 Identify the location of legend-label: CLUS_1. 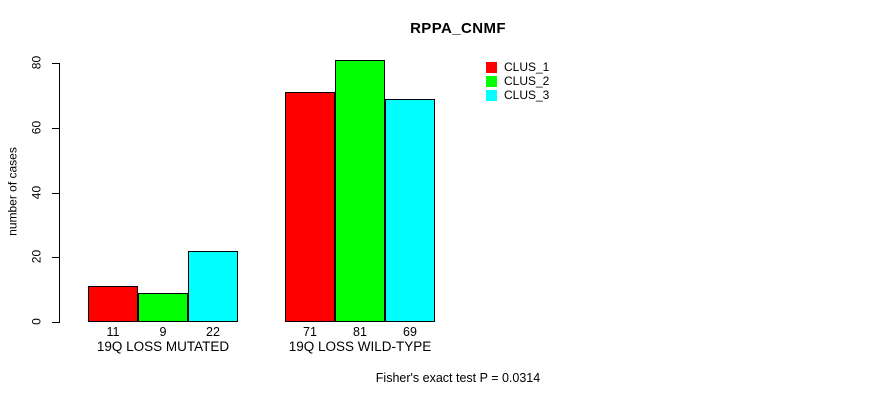
(527, 67).